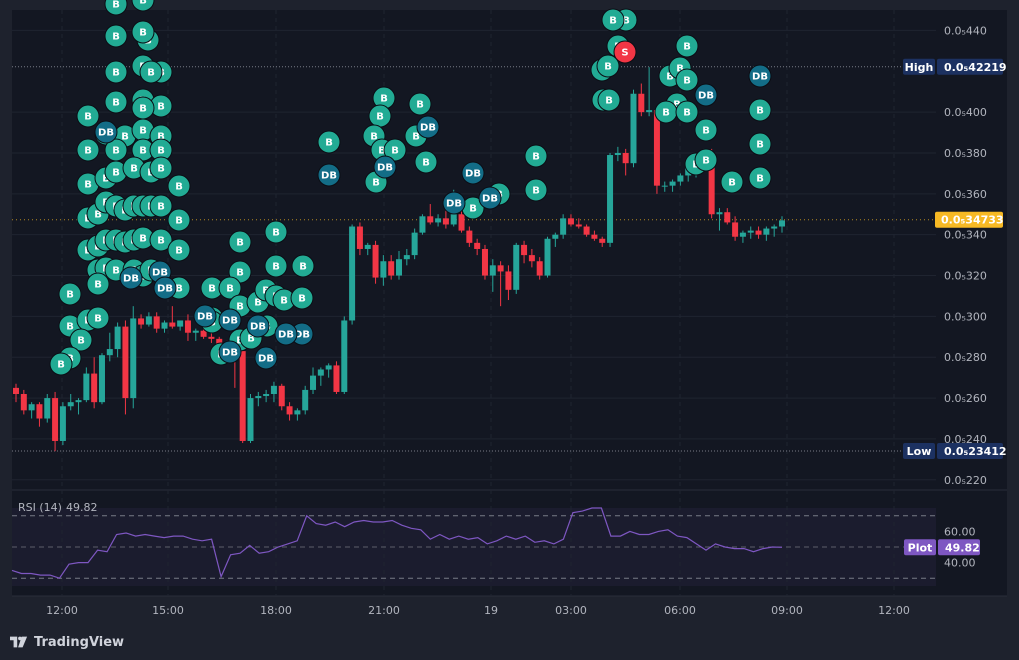 The image size is (1019, 660). What do you see at coordinates (625, 52) in the screenshot?
I see `sell-signal: S` at bounding box center [625, 52].